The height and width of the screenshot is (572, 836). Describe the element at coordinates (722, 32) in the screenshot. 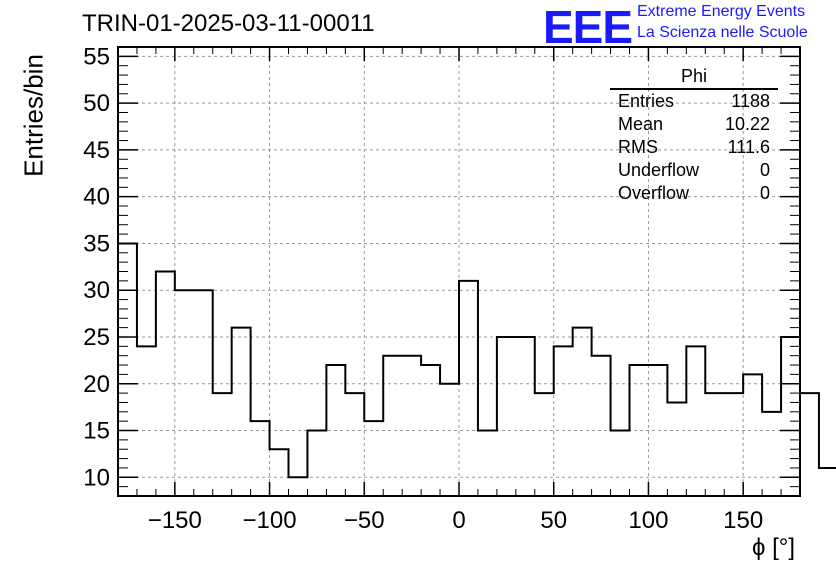

I see `logo-subtitle-2: La Scienza nelle Scuole` at that location.